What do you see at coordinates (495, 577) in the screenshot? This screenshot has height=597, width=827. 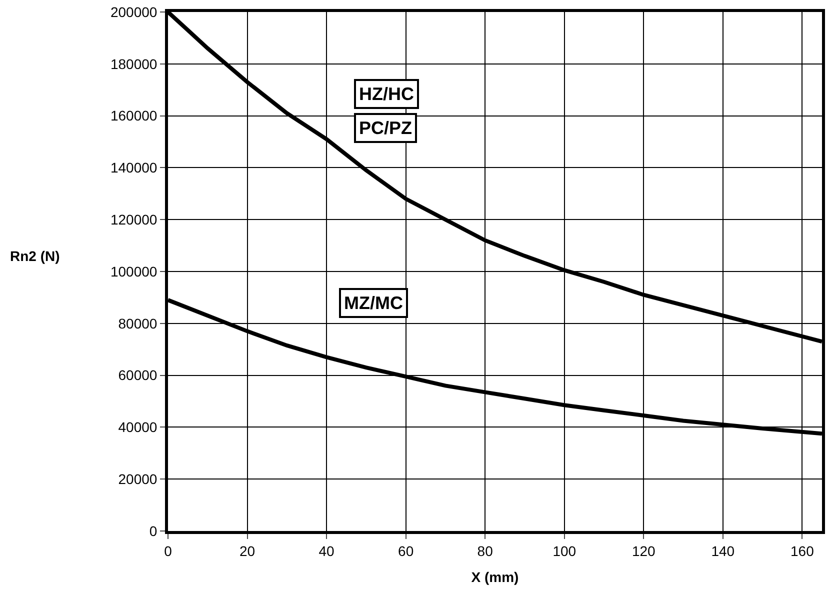 I see `x-axis-title: X (mm)` at bounding box center [495, 577].